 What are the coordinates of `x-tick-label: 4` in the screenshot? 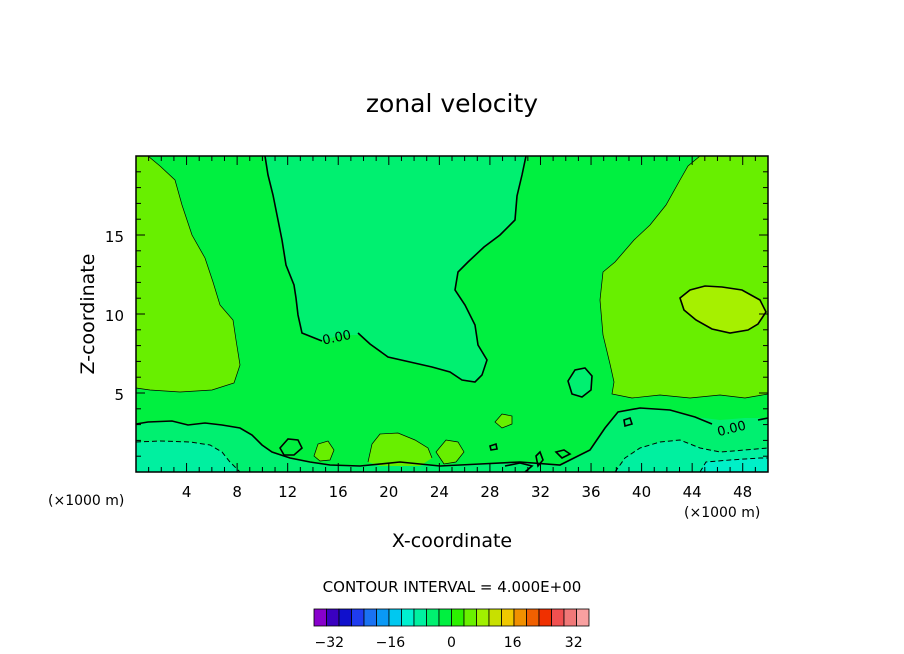 It's located at (187, 492).